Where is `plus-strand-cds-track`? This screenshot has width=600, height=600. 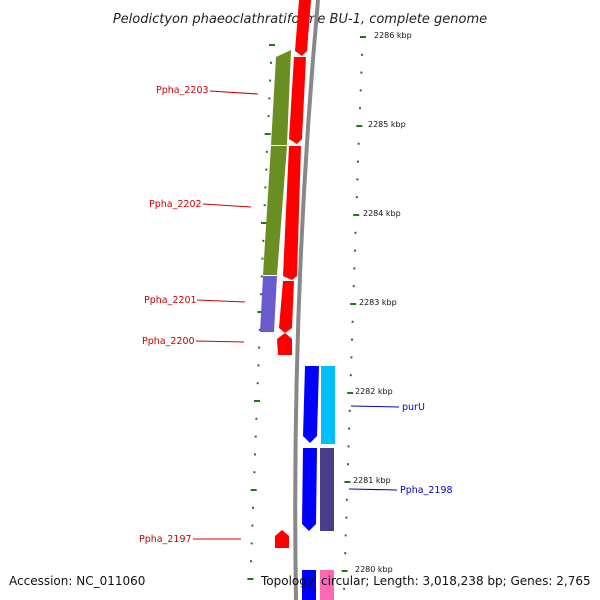 plus-strand-cds-track is located at coordinates (310, 483).